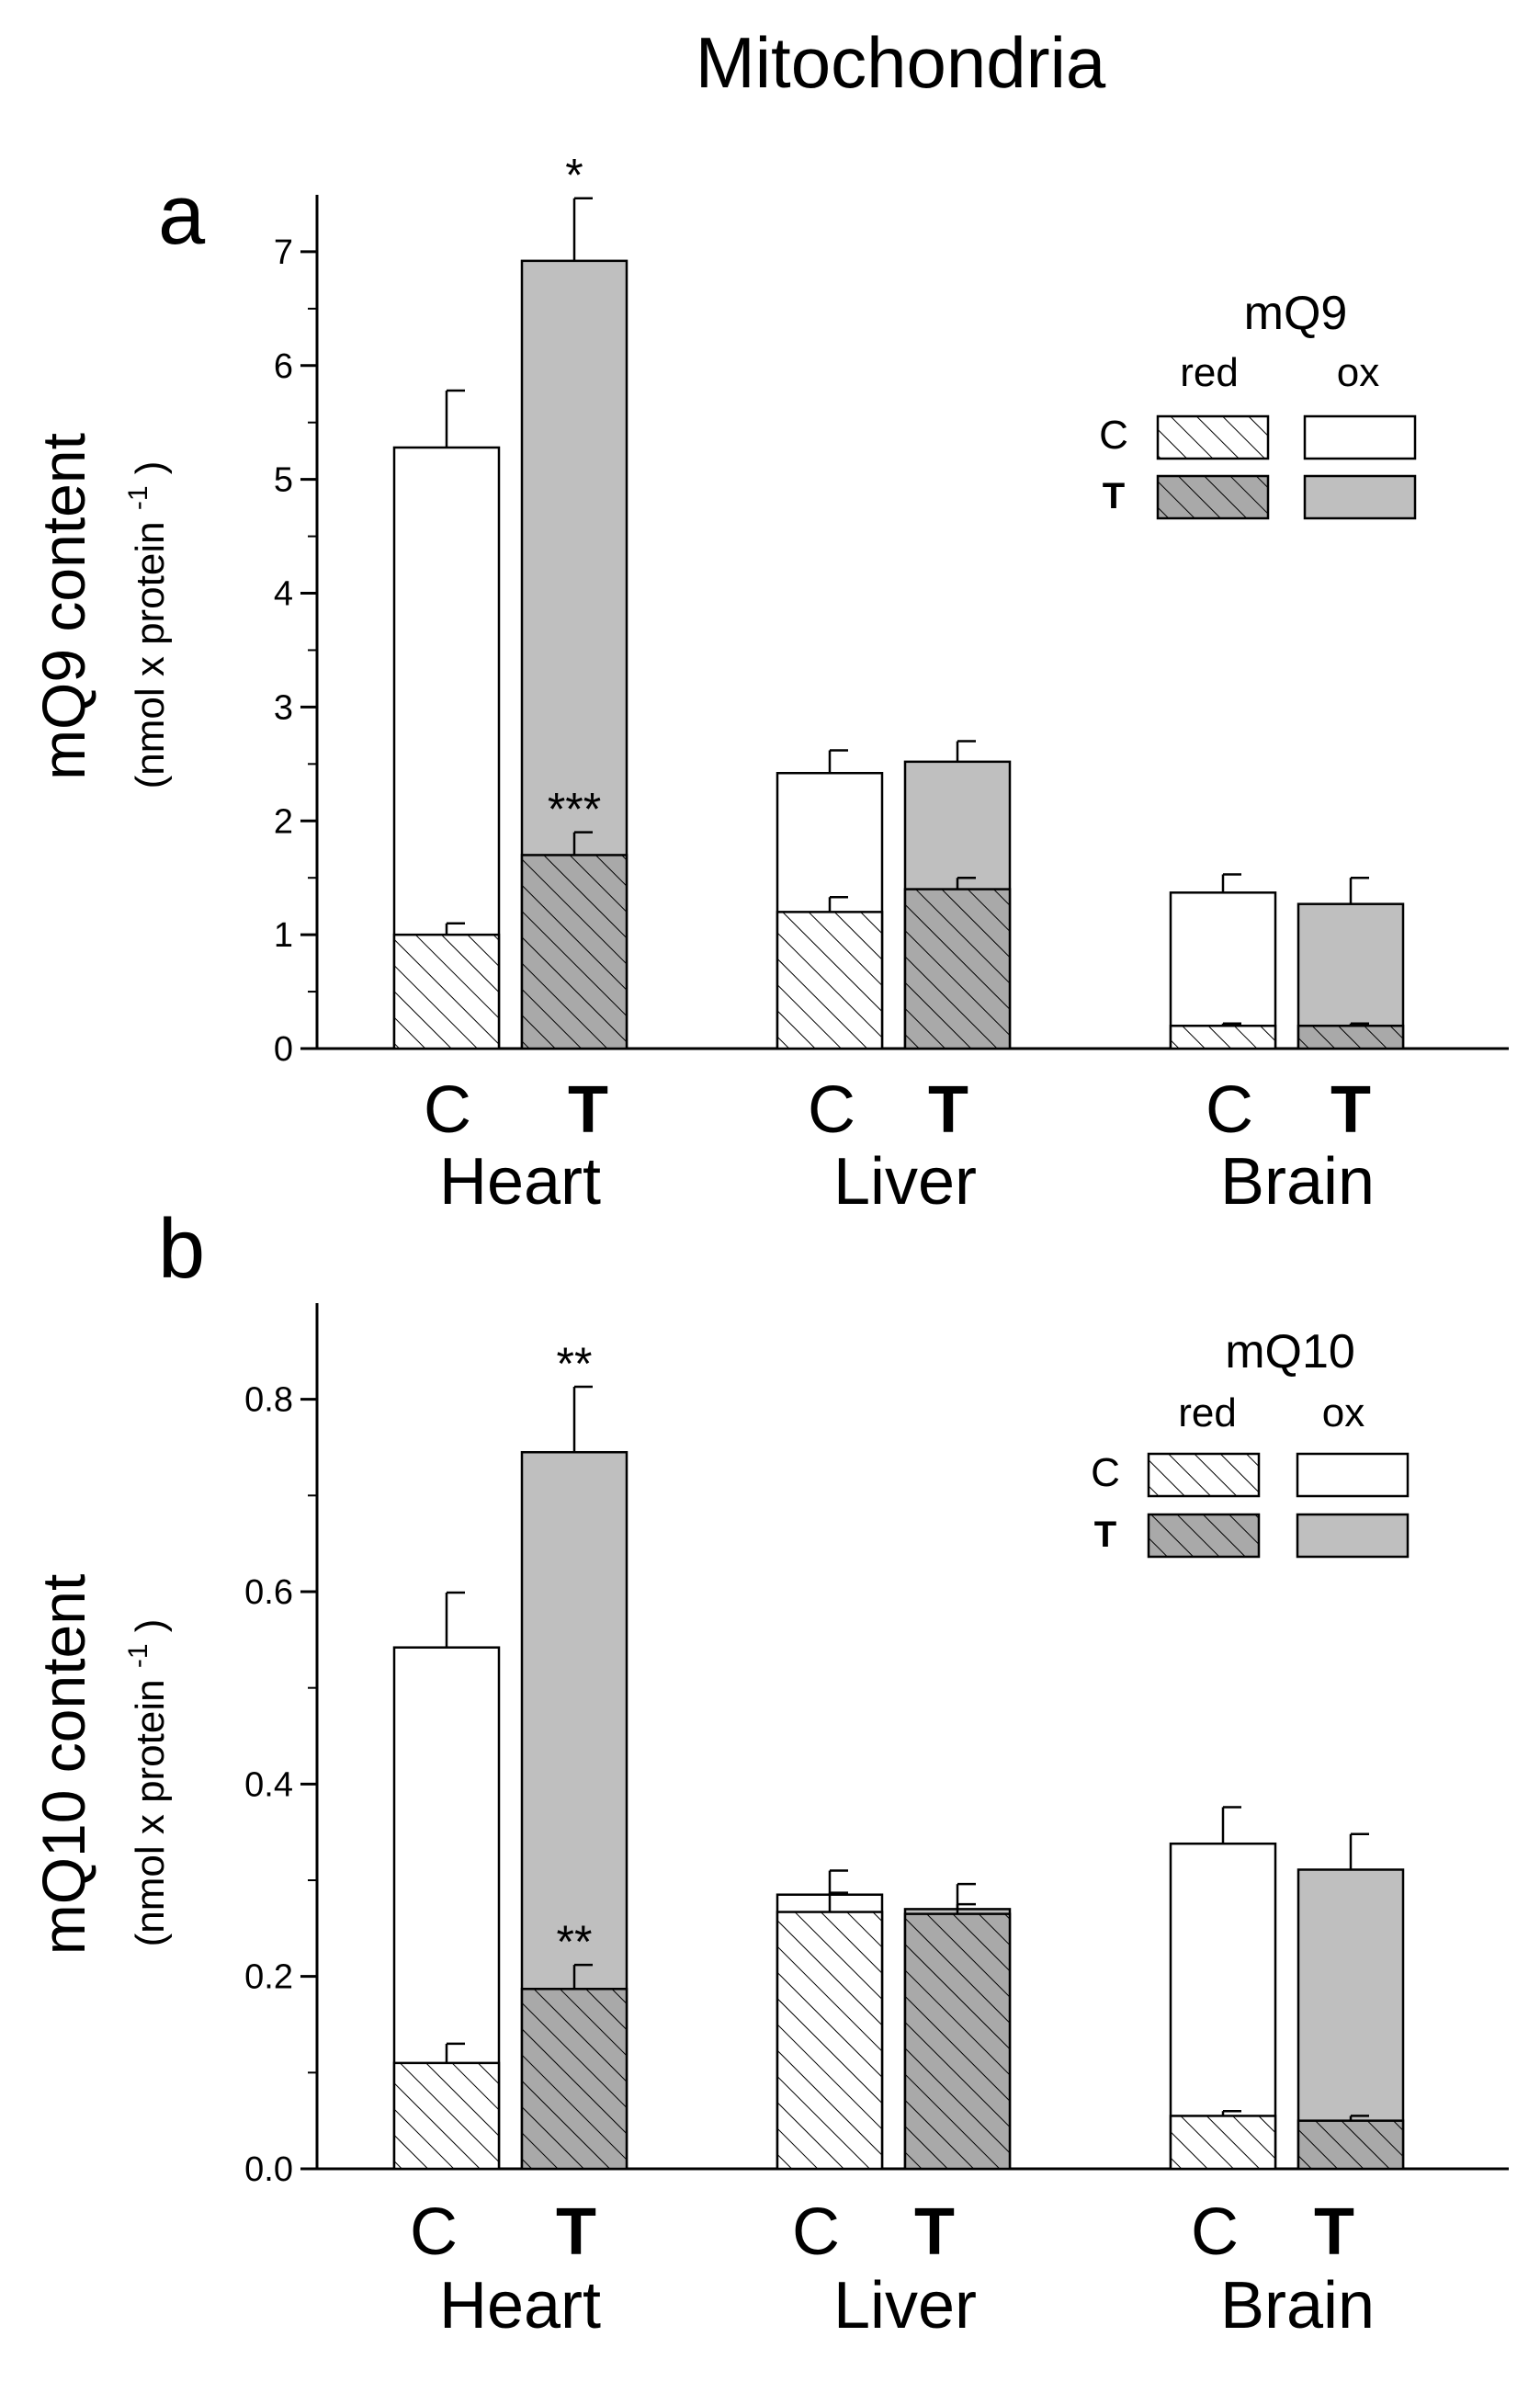  Describe the element at coordinates (901, 62) in the screenshot. I see `figure-title: Mitochondria` at that location.